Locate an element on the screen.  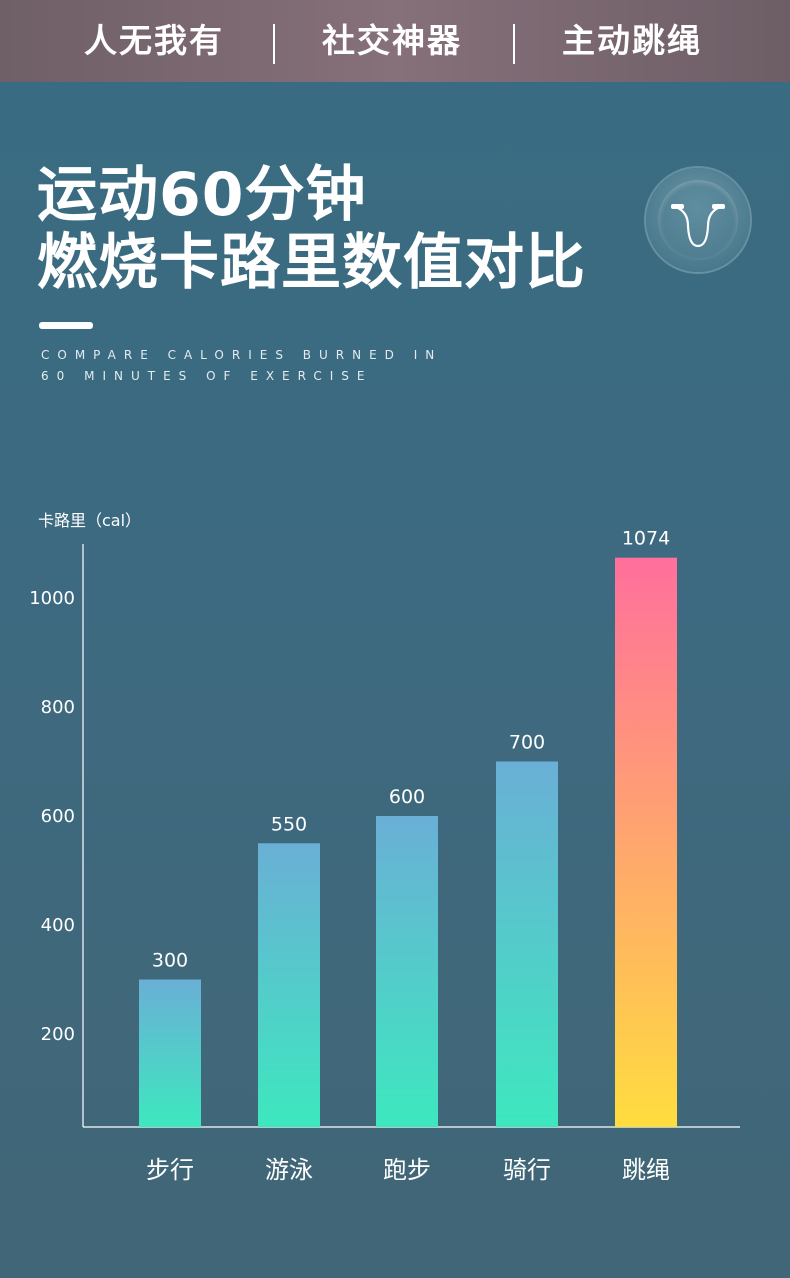
bar-value-label: 1074 is located at coordinates (646, 540).